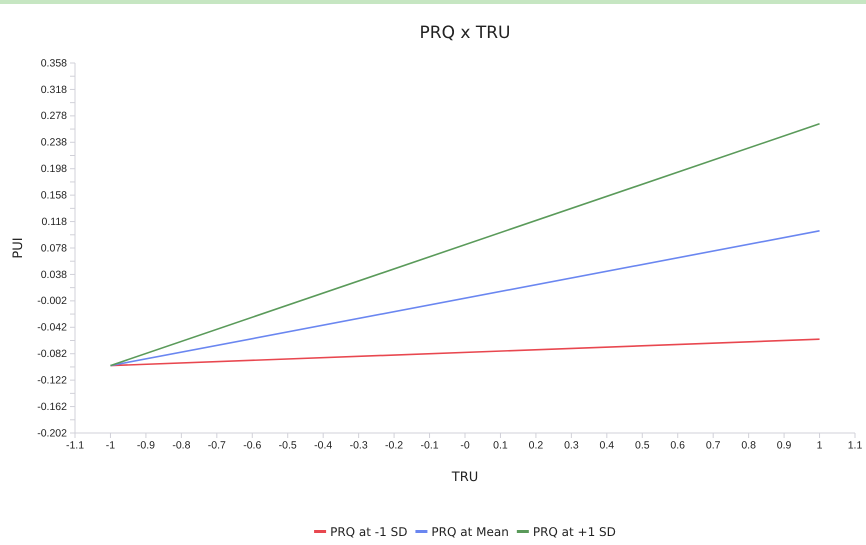  I want to click on y-tick-label: -0.122, so click(52, 380).